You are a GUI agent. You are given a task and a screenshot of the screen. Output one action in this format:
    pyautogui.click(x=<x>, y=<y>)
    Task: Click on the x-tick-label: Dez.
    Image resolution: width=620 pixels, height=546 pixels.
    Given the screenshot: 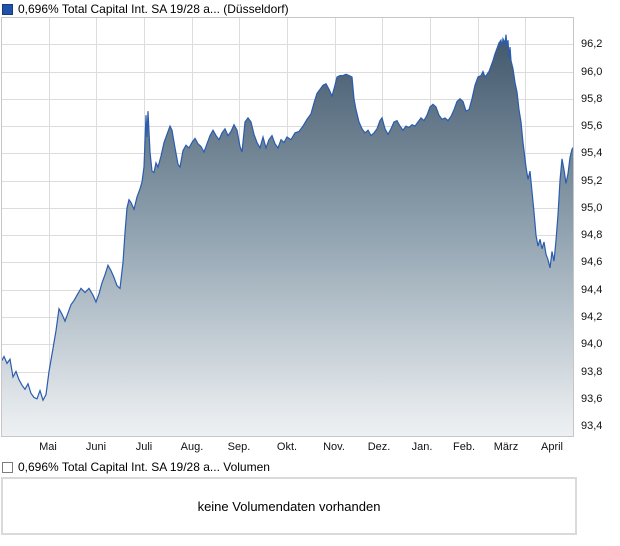 What is the action you would take?
    pyautogui.click(x=379, y=447)
    